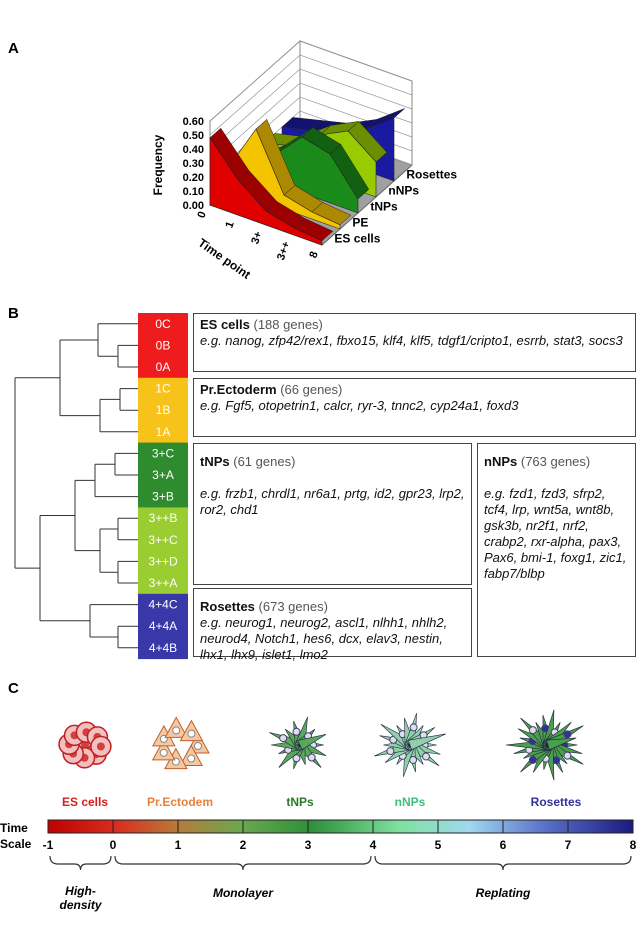 The width and height of the screenshot is (641, 925). Describe the element at coordinates (229, 225) in the screenshot. I see `x-tick-label: 1` at that location.